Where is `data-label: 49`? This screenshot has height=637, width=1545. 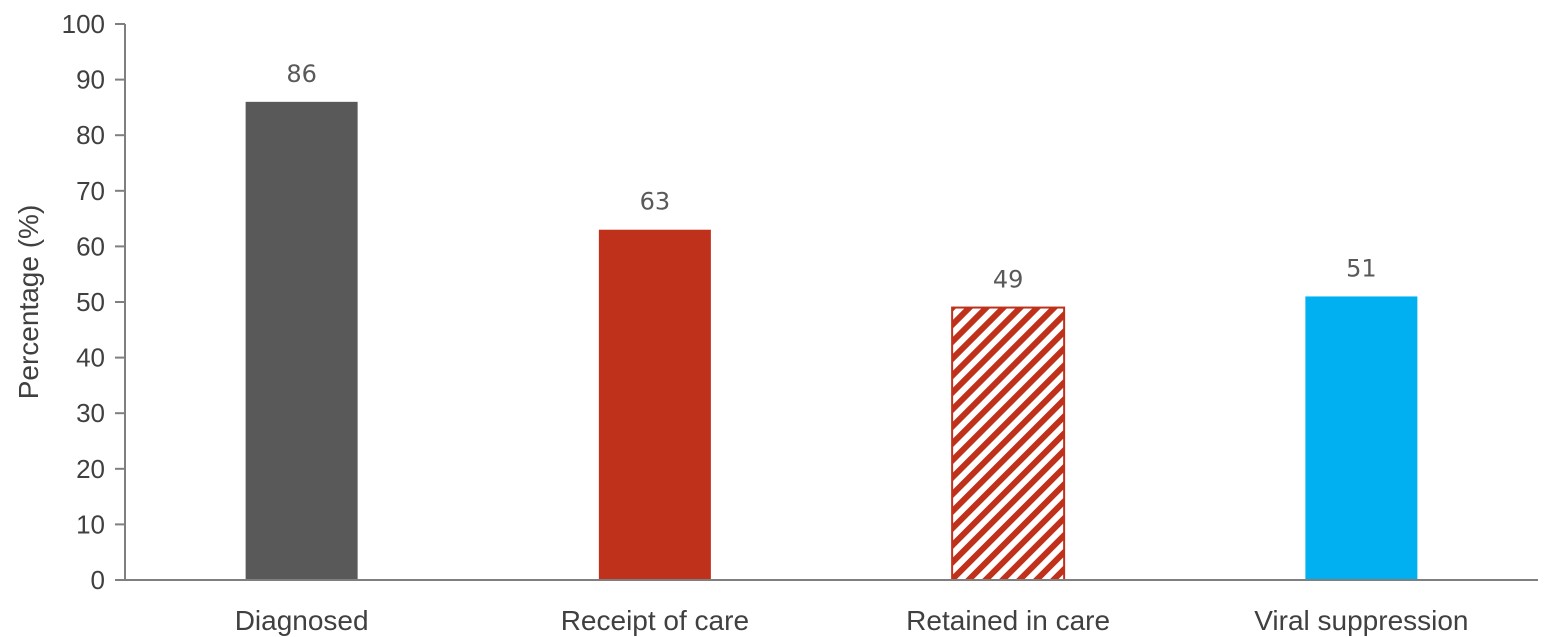
data-label: 49 is located at coordinates (1008, 280).